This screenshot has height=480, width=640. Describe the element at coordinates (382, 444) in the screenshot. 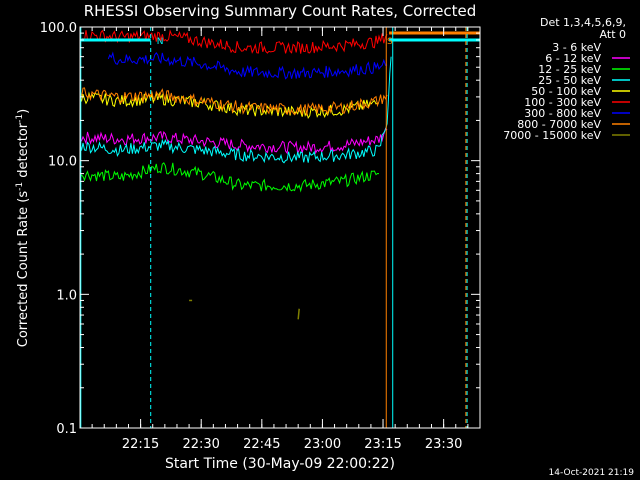

I see `x-tick-label: 23:15` at that location.